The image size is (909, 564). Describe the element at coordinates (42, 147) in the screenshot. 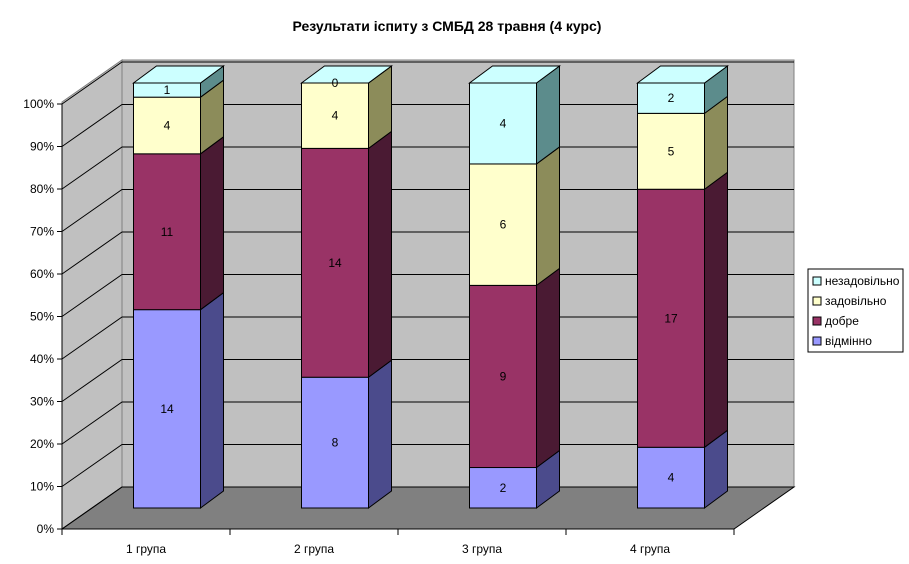

I see `y-tick-label: 90%` at that location.